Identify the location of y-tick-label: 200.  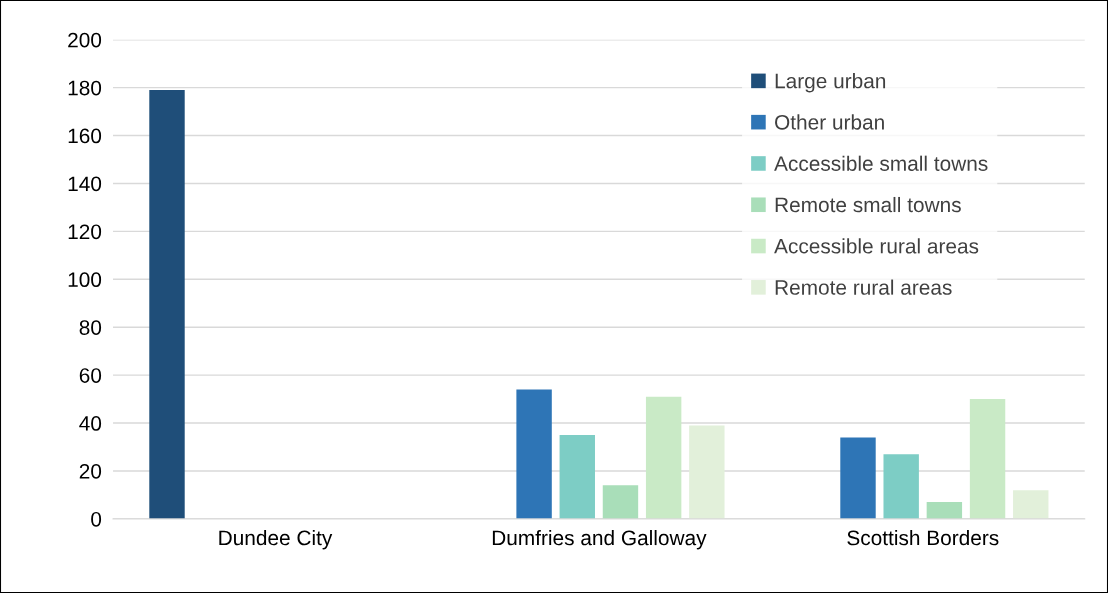
(85, 40).